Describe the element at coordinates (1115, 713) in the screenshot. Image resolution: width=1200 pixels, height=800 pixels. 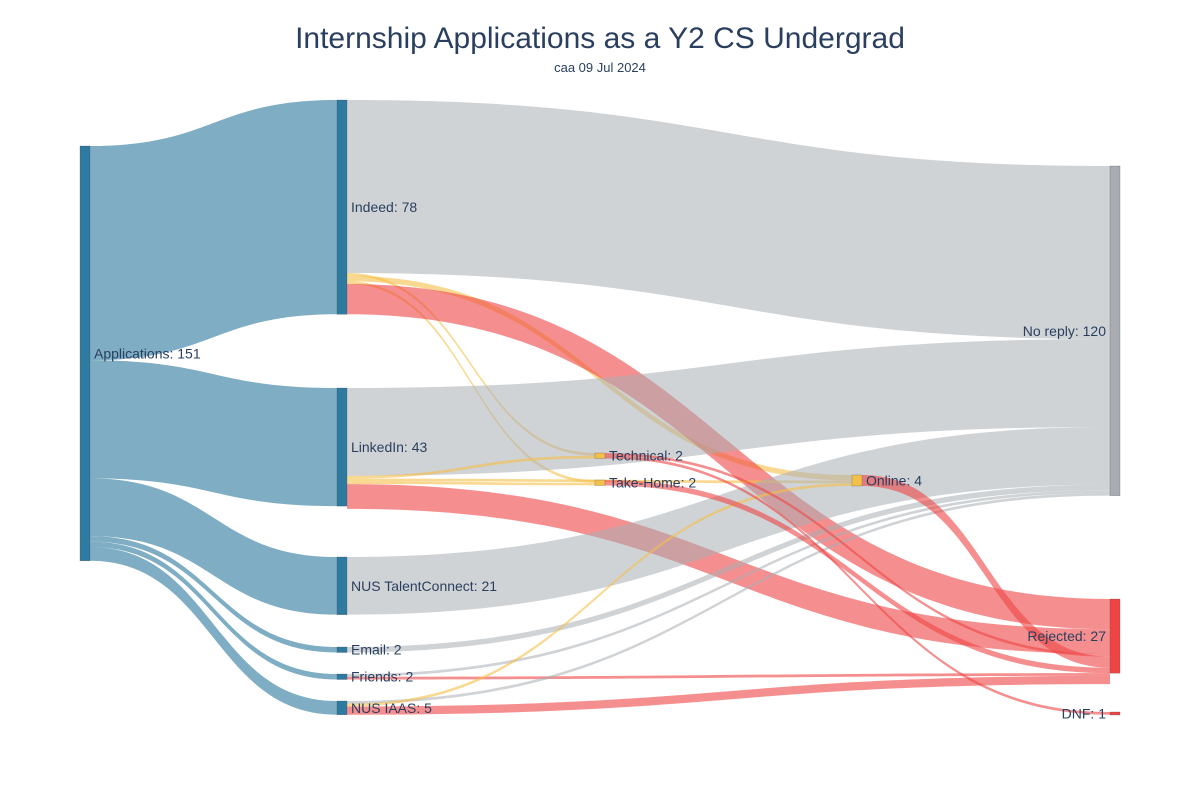
I see `node-dnf` at that location.